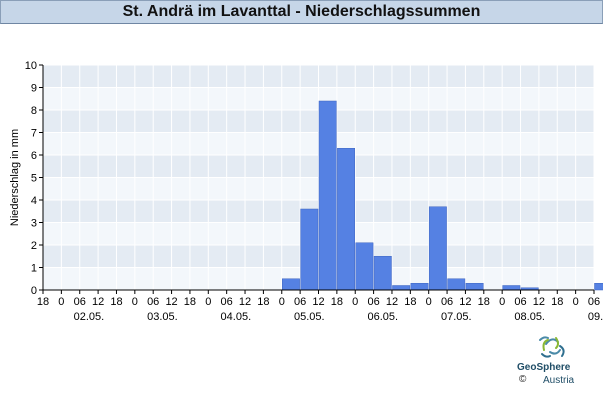  I want to click on logo-name: GeoSphere, so click(544, 367).